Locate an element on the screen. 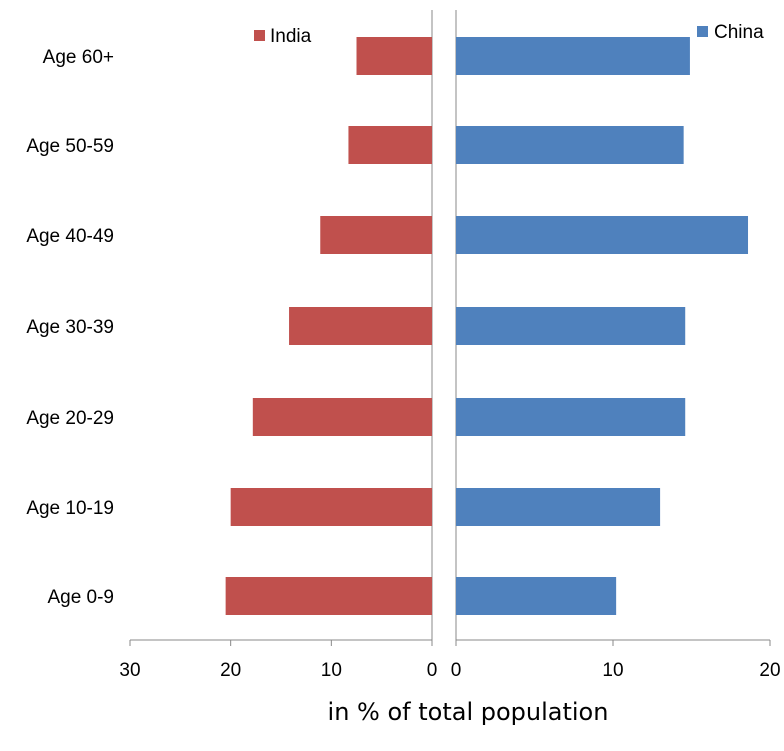  category-label: Age 60+ is located at coordinates (78, 57).